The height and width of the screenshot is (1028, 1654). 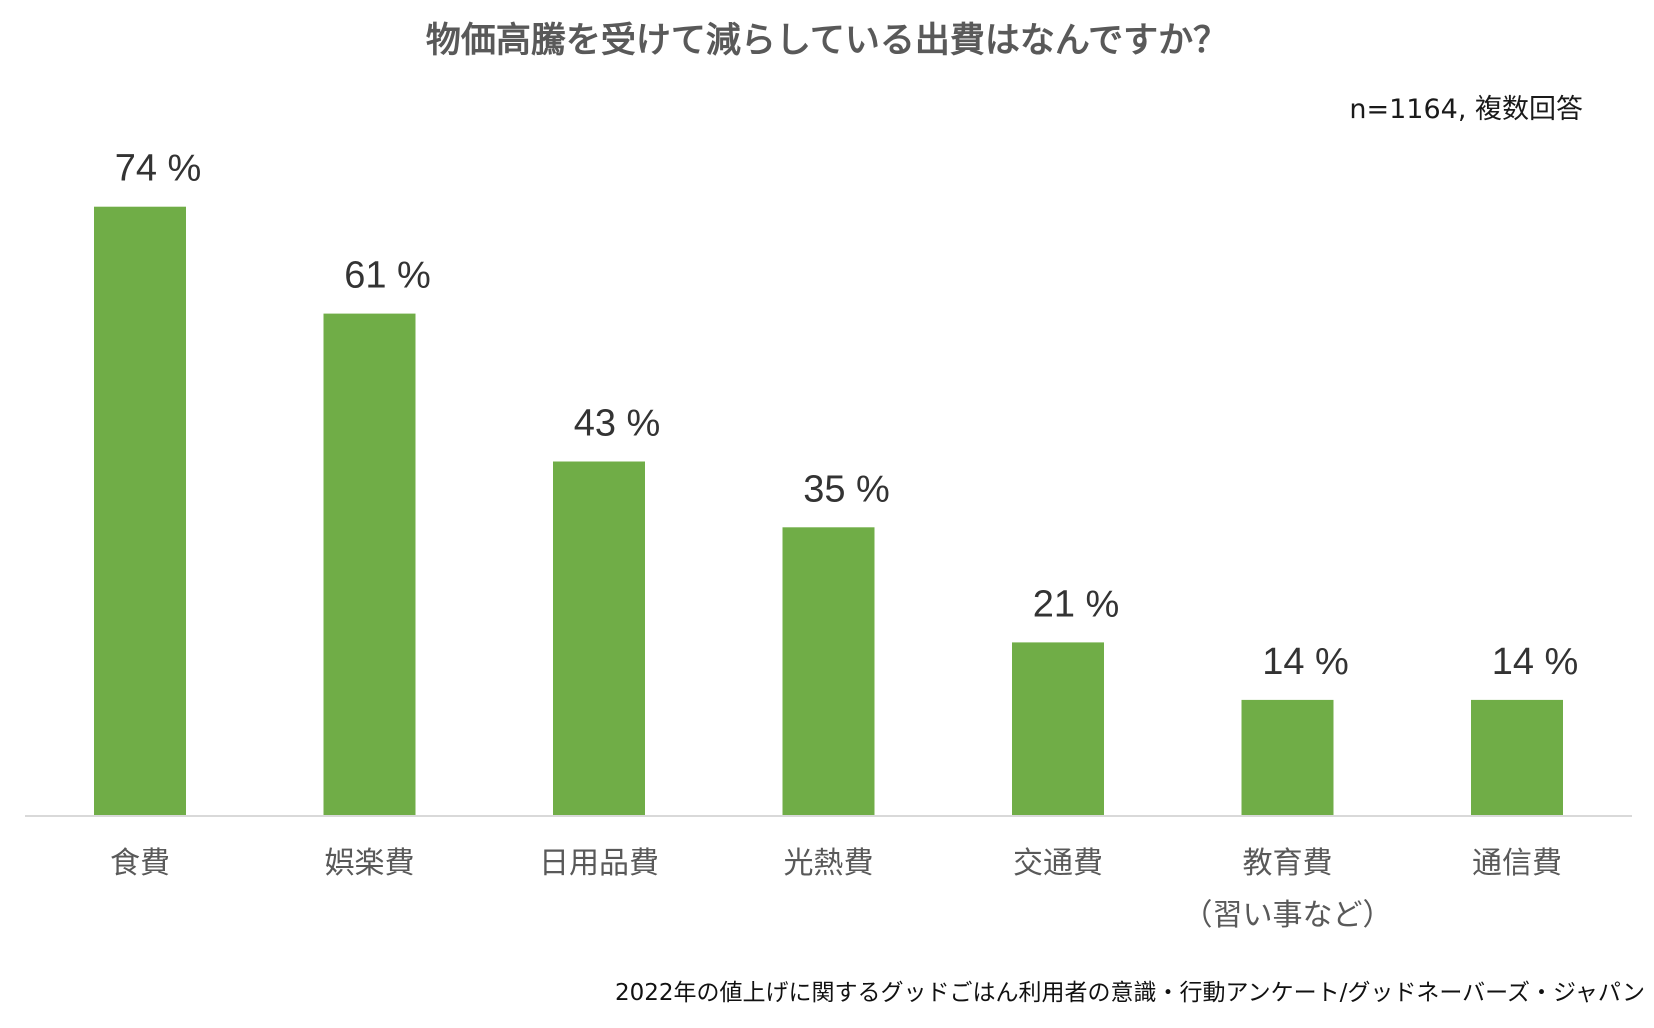 What do you see at coordinates (370, 863) in the screenshot?
I see `category-label: 娯楽費` at bounding box center [370, 863].